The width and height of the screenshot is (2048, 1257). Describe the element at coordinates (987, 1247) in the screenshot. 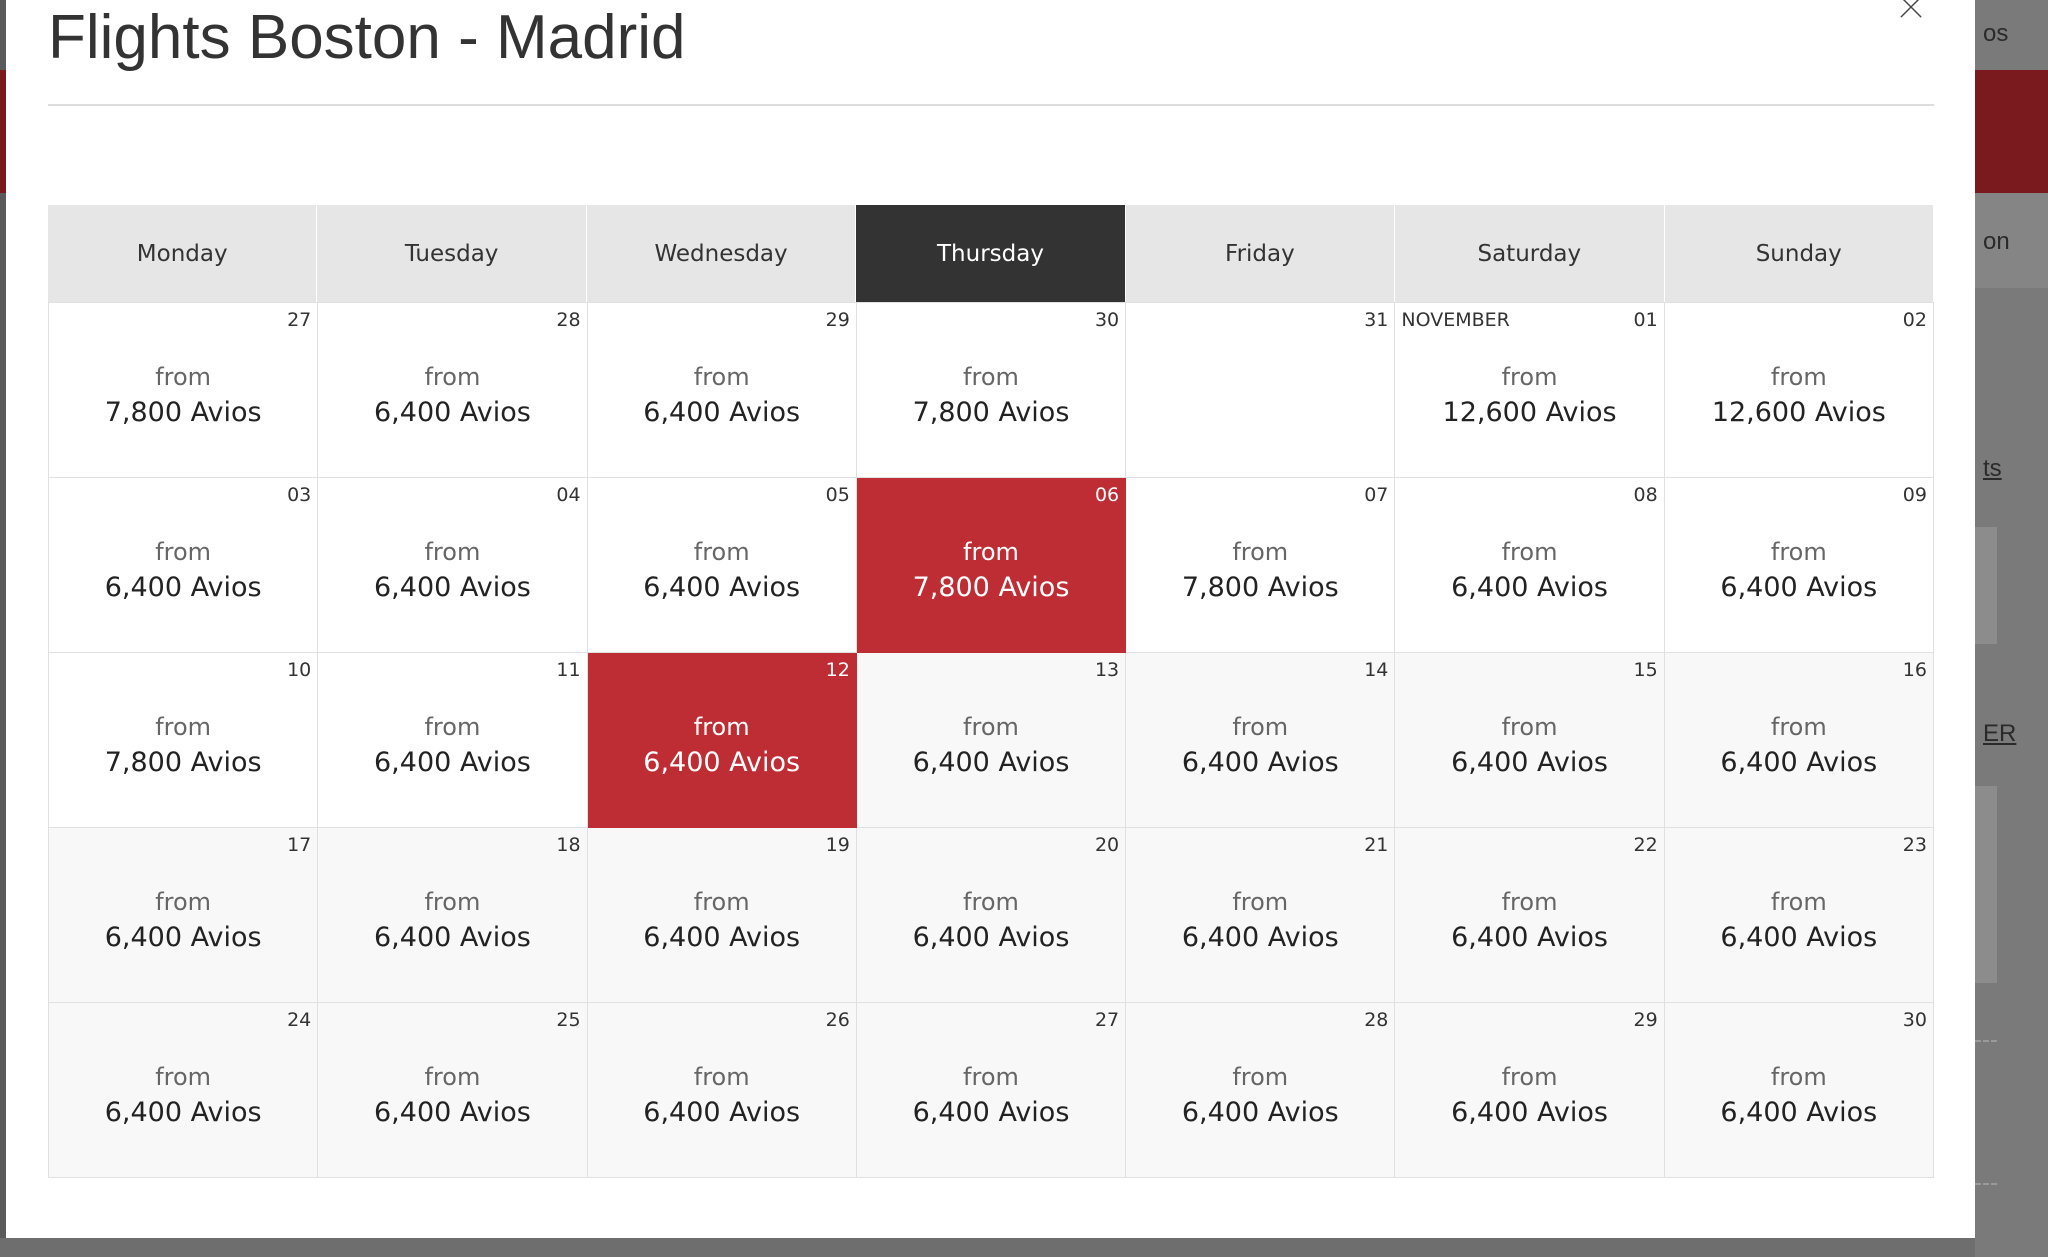

I see `background-footer` at that location.